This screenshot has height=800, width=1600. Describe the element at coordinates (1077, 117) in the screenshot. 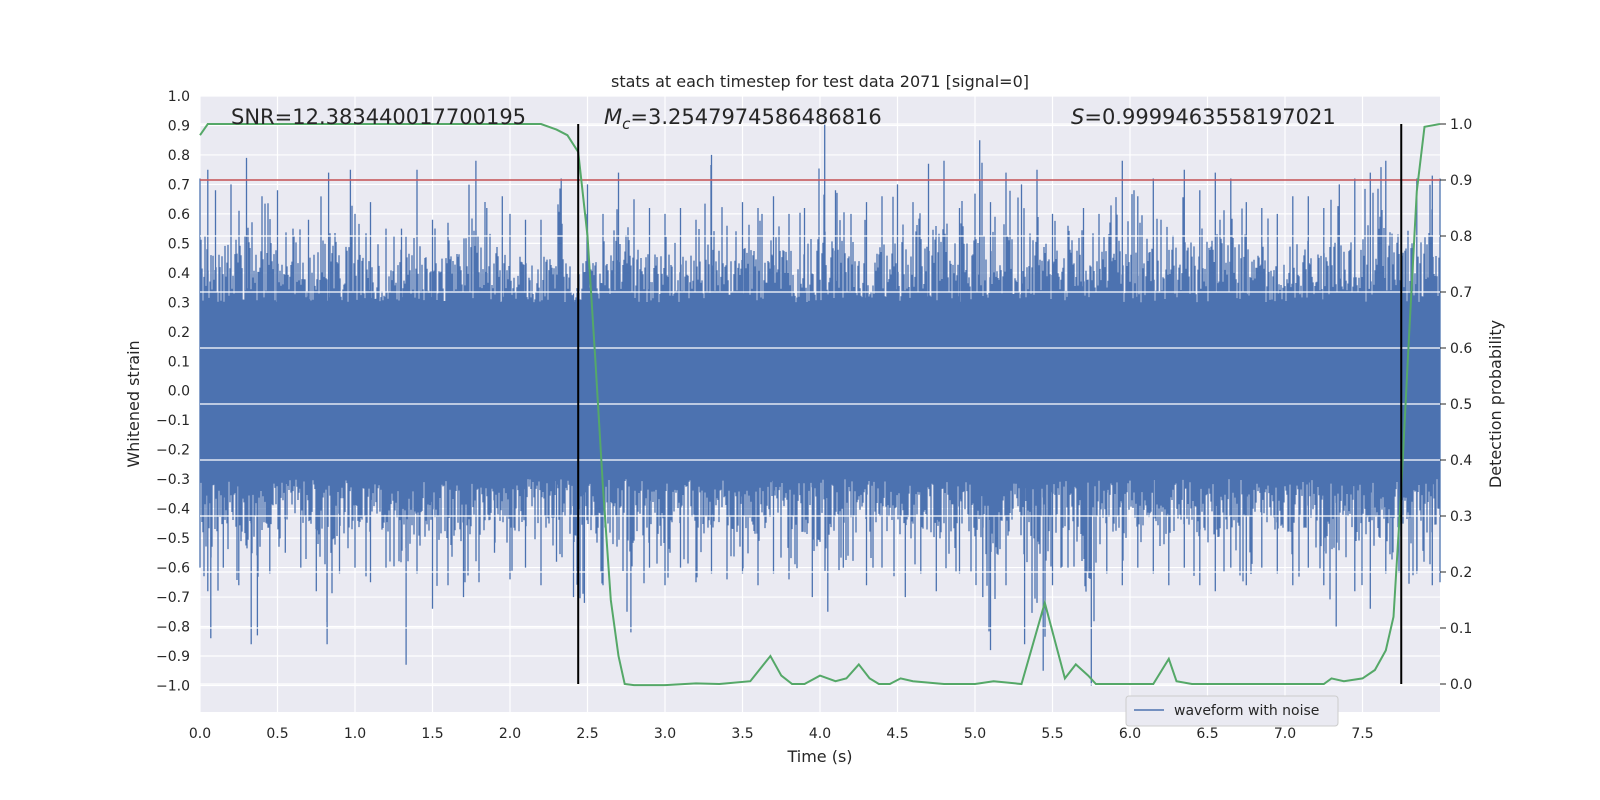

I see `s-symbol: S` at that location.